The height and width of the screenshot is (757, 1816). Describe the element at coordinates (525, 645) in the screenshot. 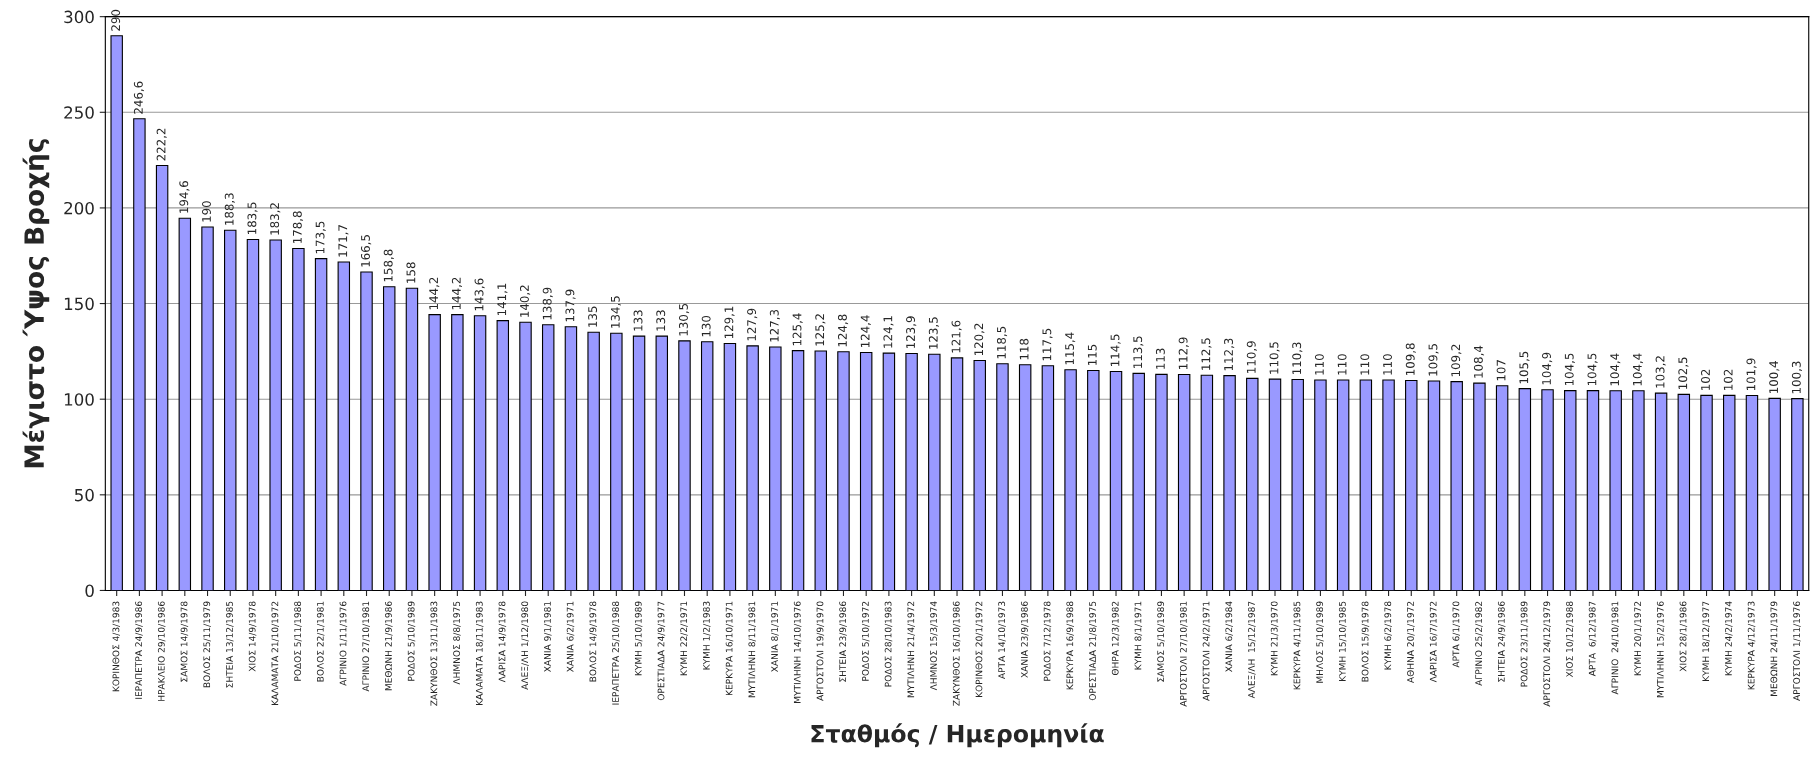

I see `x-tick-label: ΑΛΕΞ/ΛΗ 1/12/1980` at that location.